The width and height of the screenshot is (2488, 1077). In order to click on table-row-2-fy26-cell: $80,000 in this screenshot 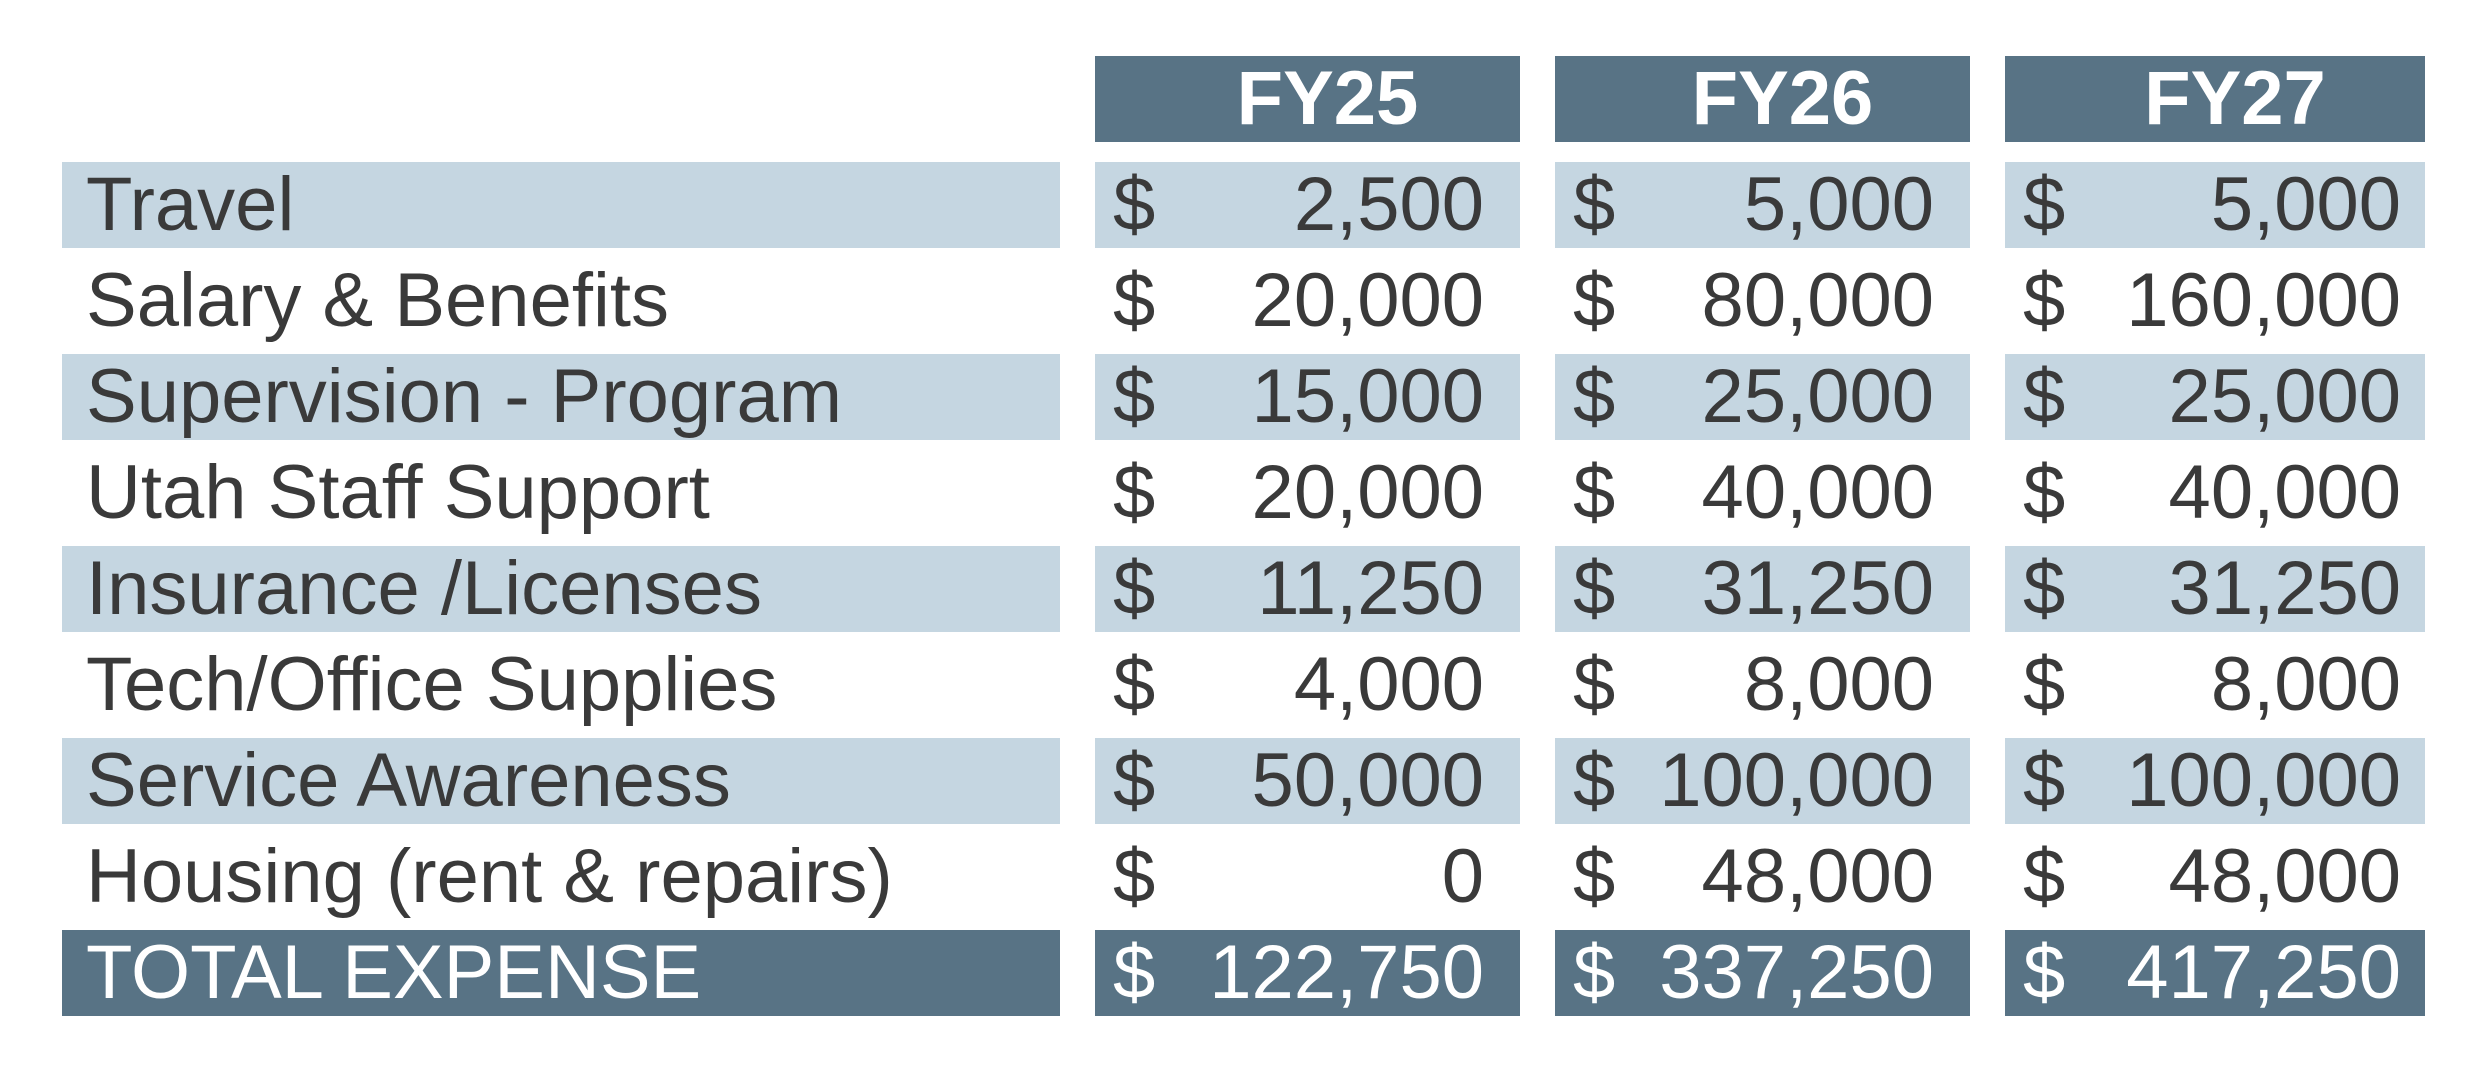, I will do `click(1762, 301)`.